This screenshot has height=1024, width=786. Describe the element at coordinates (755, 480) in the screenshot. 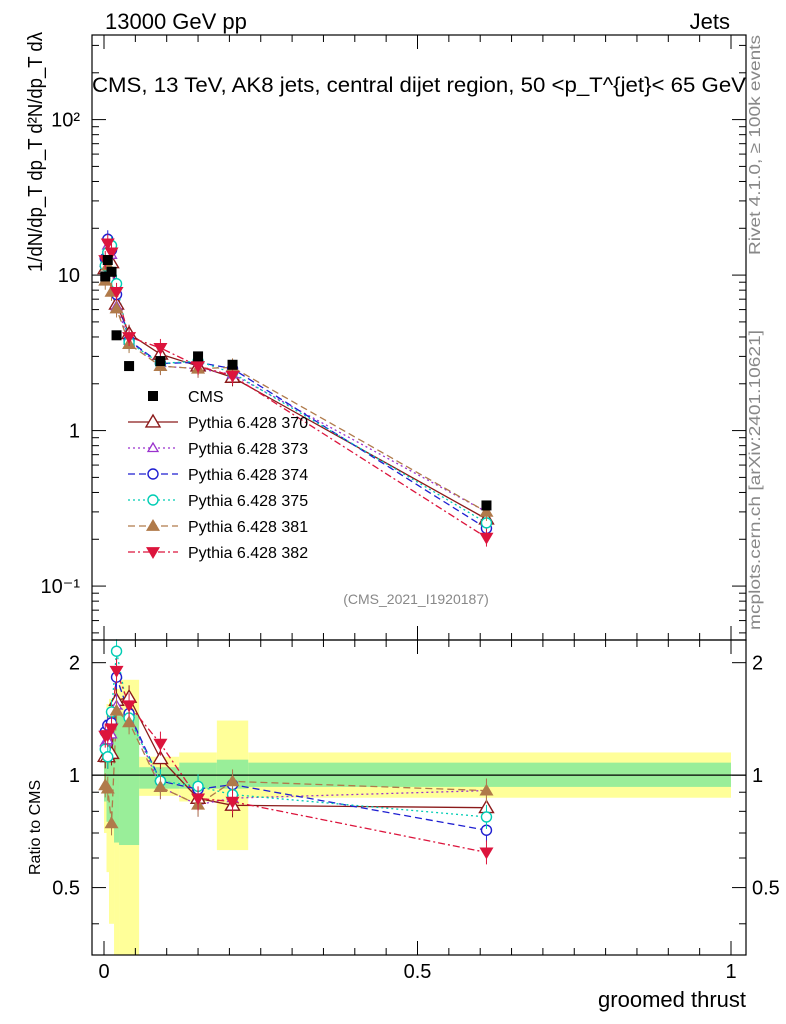

I see `mcplots-label: mcplots.cern.ch [arXiv:2401.10621]` at that location.